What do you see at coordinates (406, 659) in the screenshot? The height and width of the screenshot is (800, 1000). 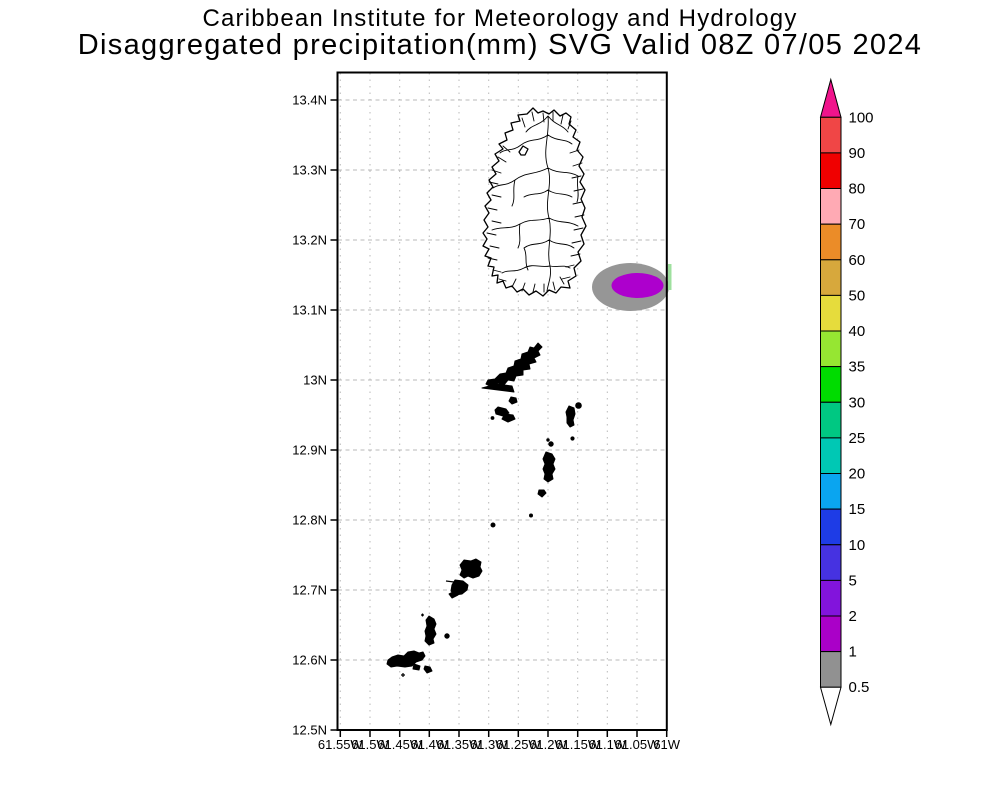 I see `carriacou-island` at bounding box center [406, 659].